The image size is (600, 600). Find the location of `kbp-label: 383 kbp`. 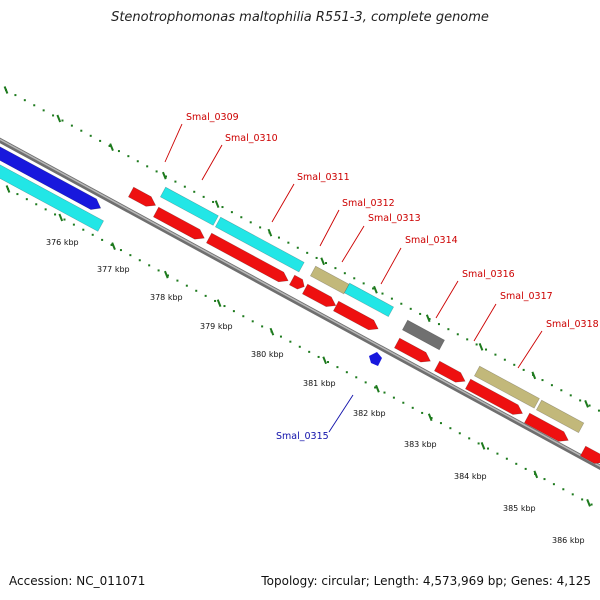

kbp-label: 383 kbp is located at coordinates (420, 444).